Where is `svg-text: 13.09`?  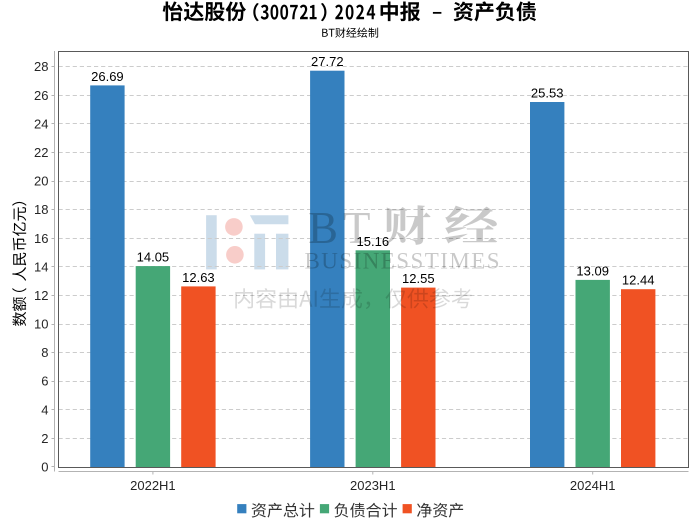
svg-text: 13.09 is located at coordinates (592, 270).